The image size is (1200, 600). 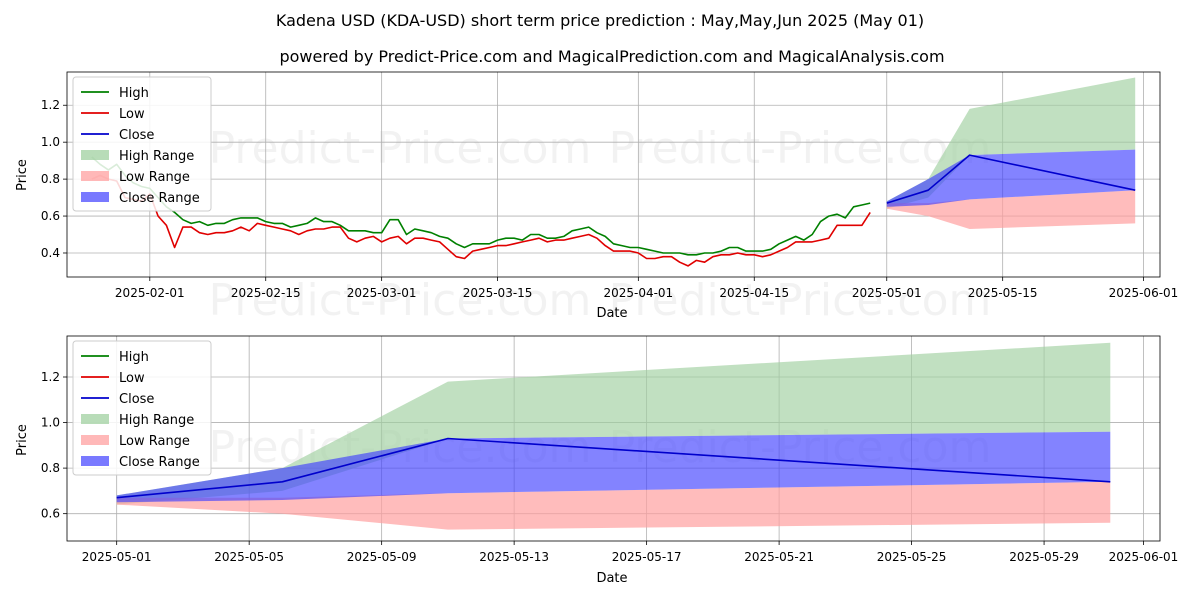 What do you see at coordinates (50, 105) in the screenshot?
I see `history-ytick-label-4: 1.2` at bounding box center [50, 105].